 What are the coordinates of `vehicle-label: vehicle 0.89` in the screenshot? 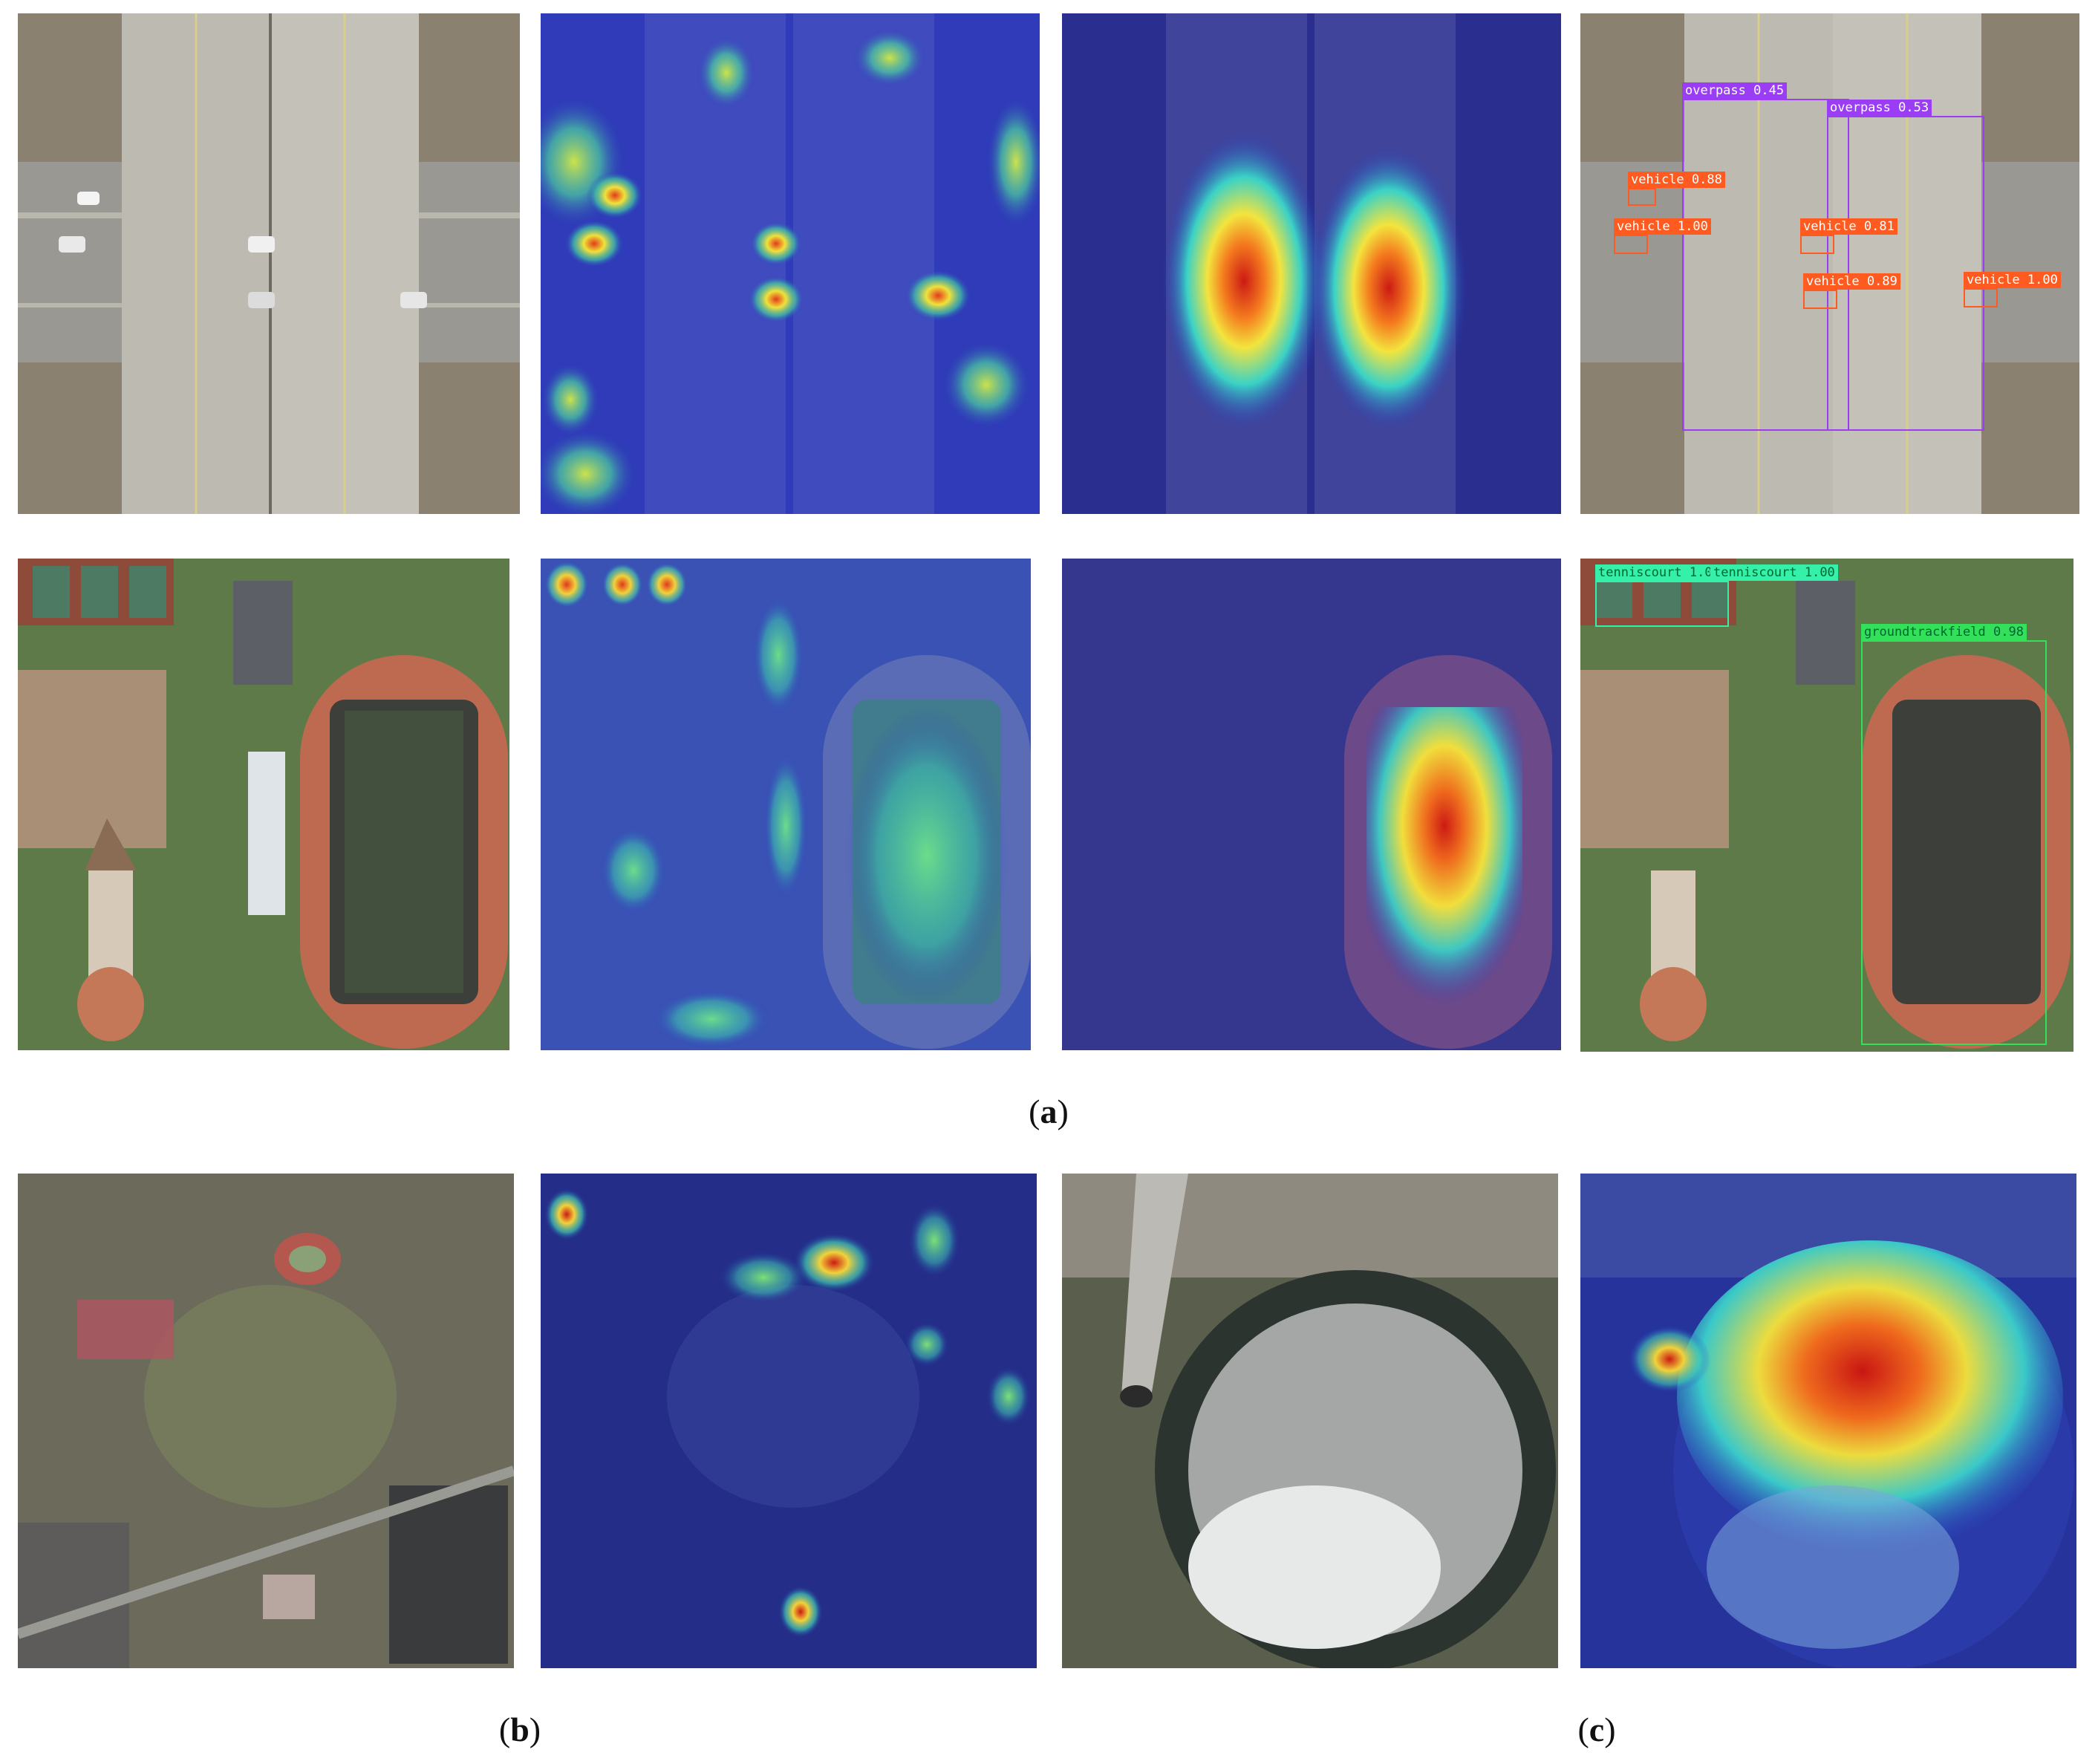 It's located at (1851, 281).